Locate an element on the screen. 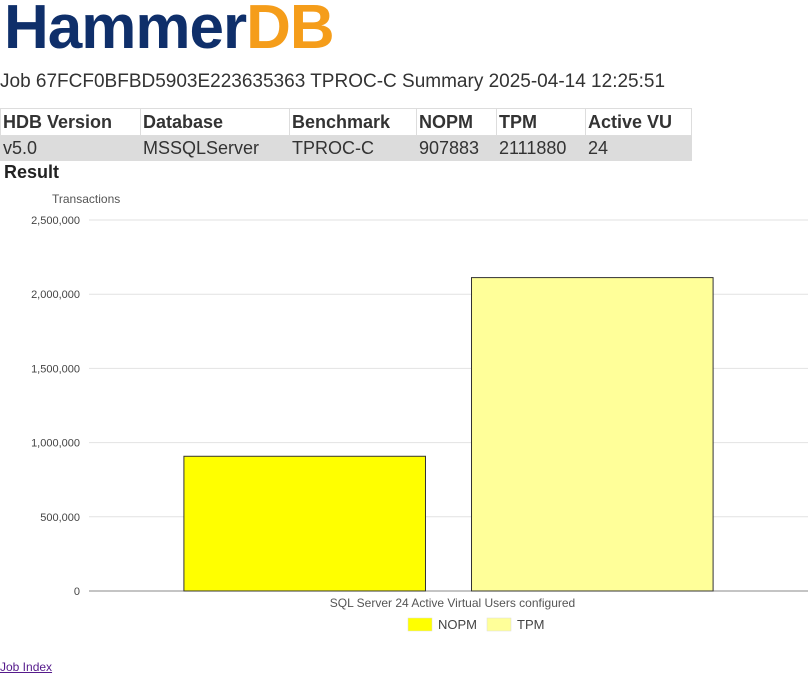  cell-database: MSSQLServer is located at coordinates (215, 148).